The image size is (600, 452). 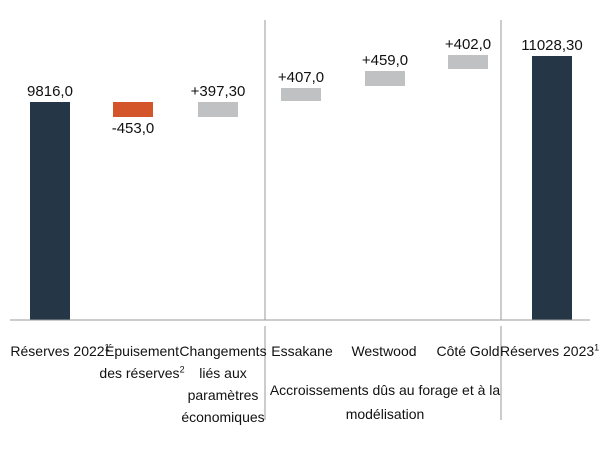 I want to click on category-label-essakane: Essakane, so click(x=302, y=351).